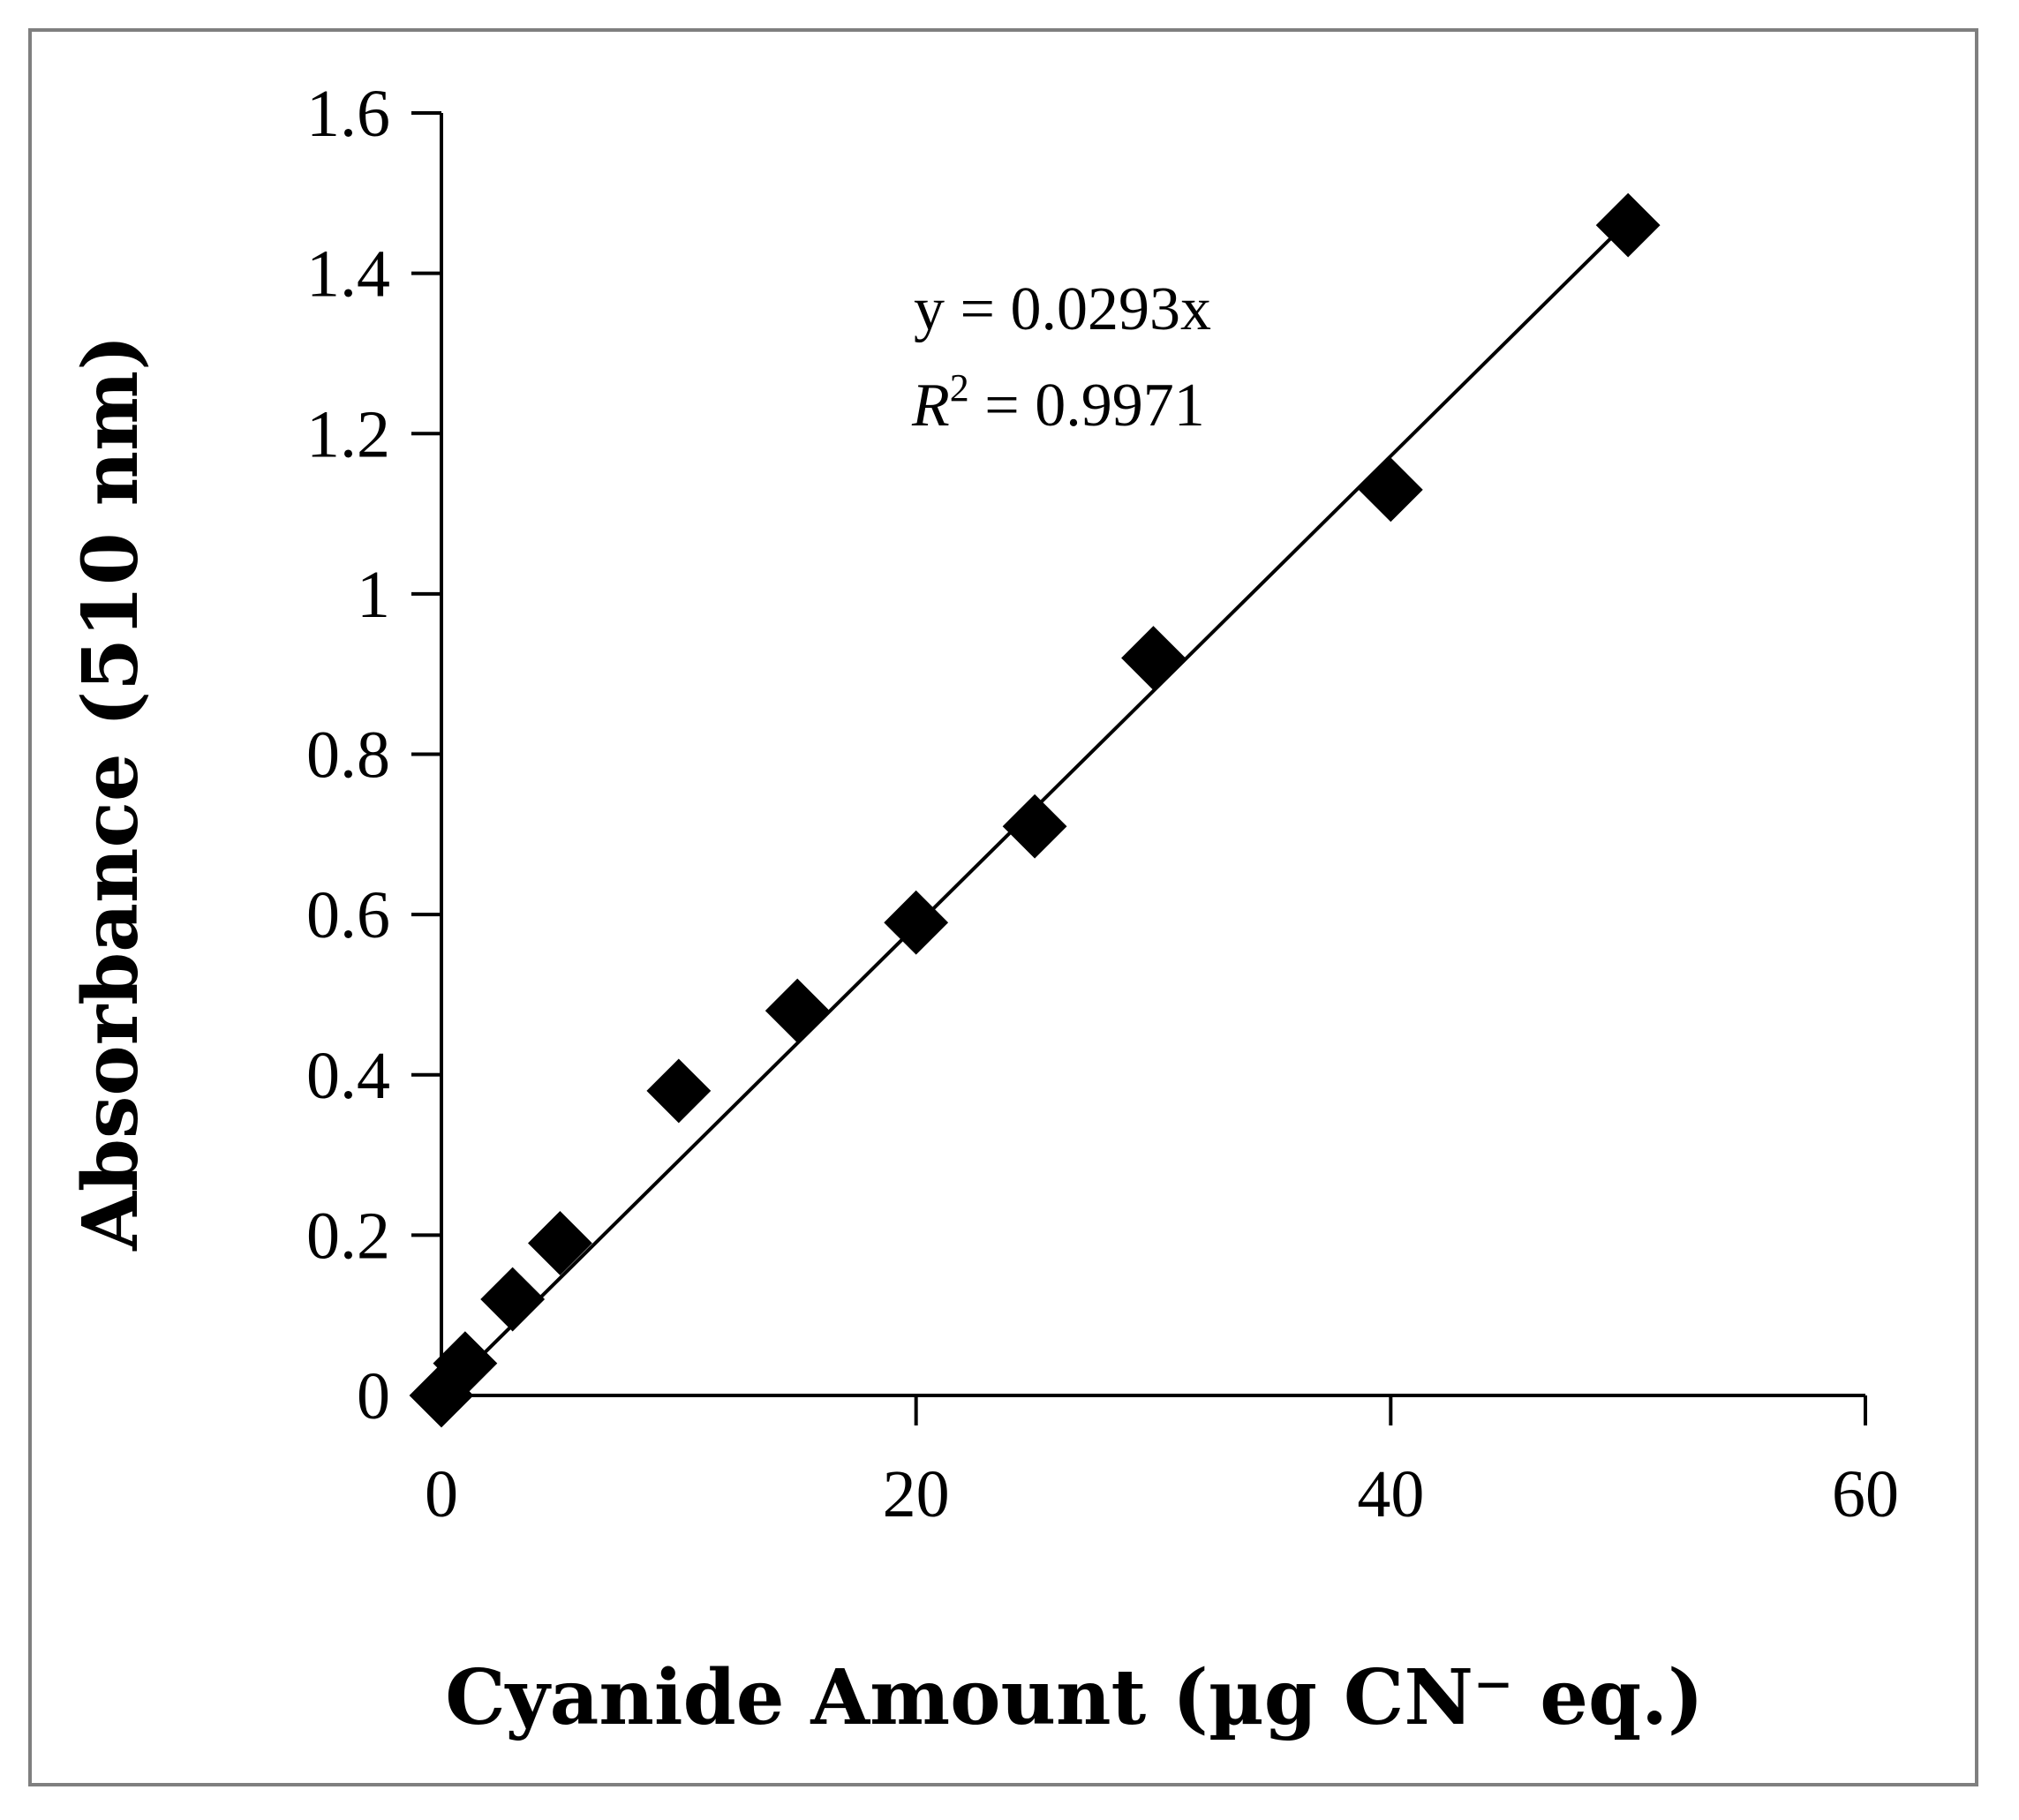  Describe the element at coordinates (373, 1396) in the screenshot. I see `y-tick-label: 0` at that location.